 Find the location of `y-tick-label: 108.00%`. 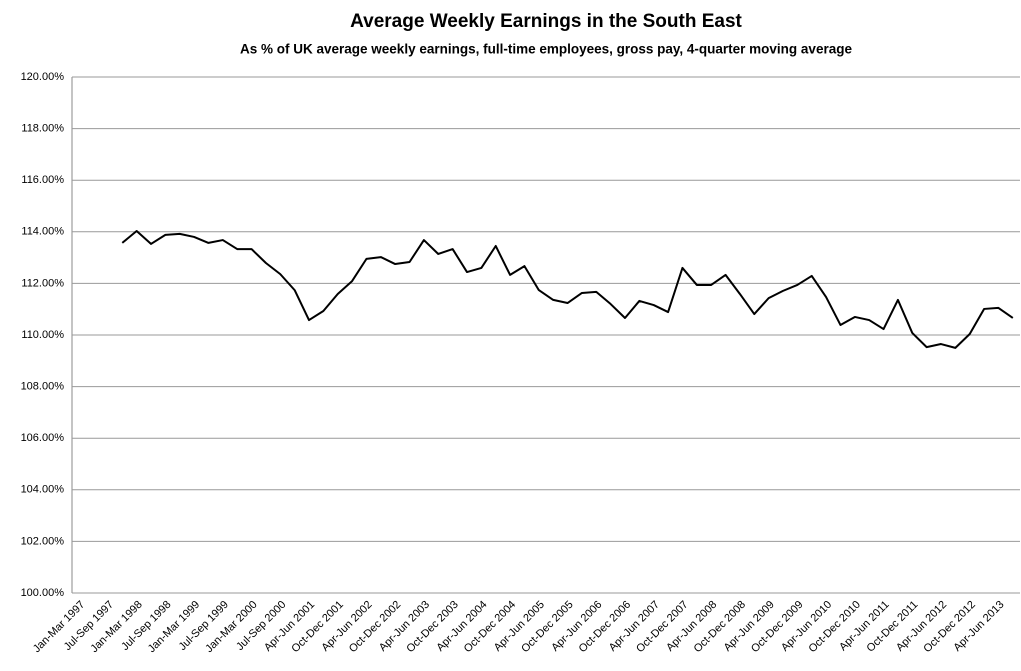

y-tick-label: 108.00% is located at coordinates (43, 387).